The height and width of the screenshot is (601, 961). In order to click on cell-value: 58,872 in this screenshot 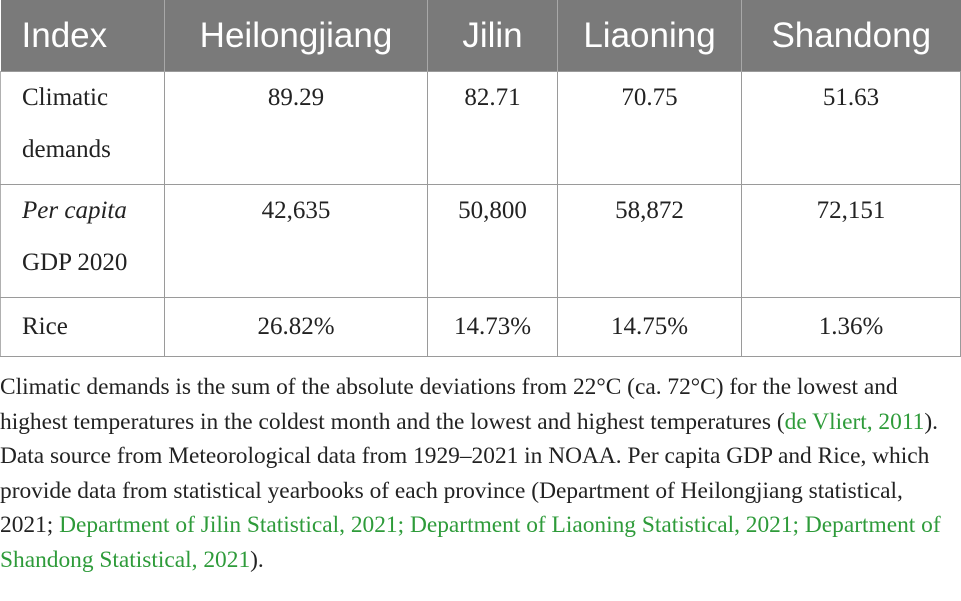, I will do `click(649, 241)`.